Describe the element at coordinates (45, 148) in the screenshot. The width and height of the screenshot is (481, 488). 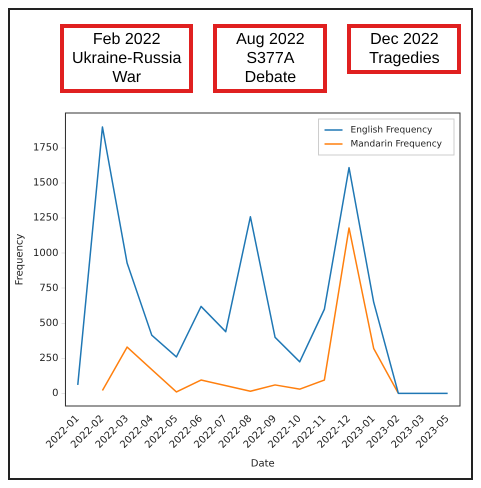
I see `y-tick-label: 1750` at that location.